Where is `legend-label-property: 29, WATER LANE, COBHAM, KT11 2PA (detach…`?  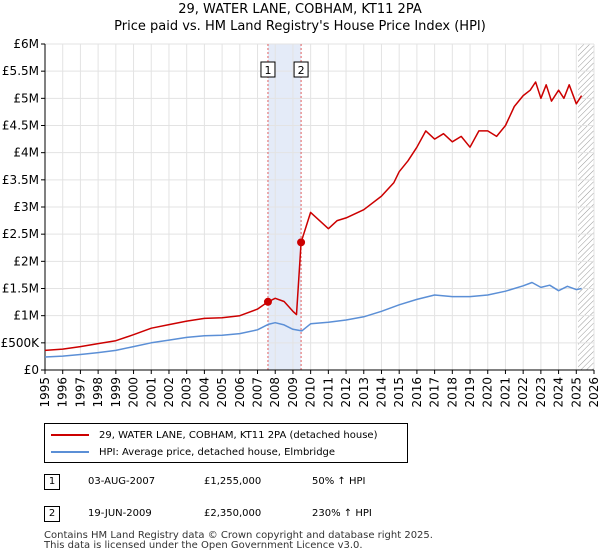 legend-label-property: 29, WATER LANE, COBHAM, KT11 2PA (detach… is located at coordinates (238, 435).